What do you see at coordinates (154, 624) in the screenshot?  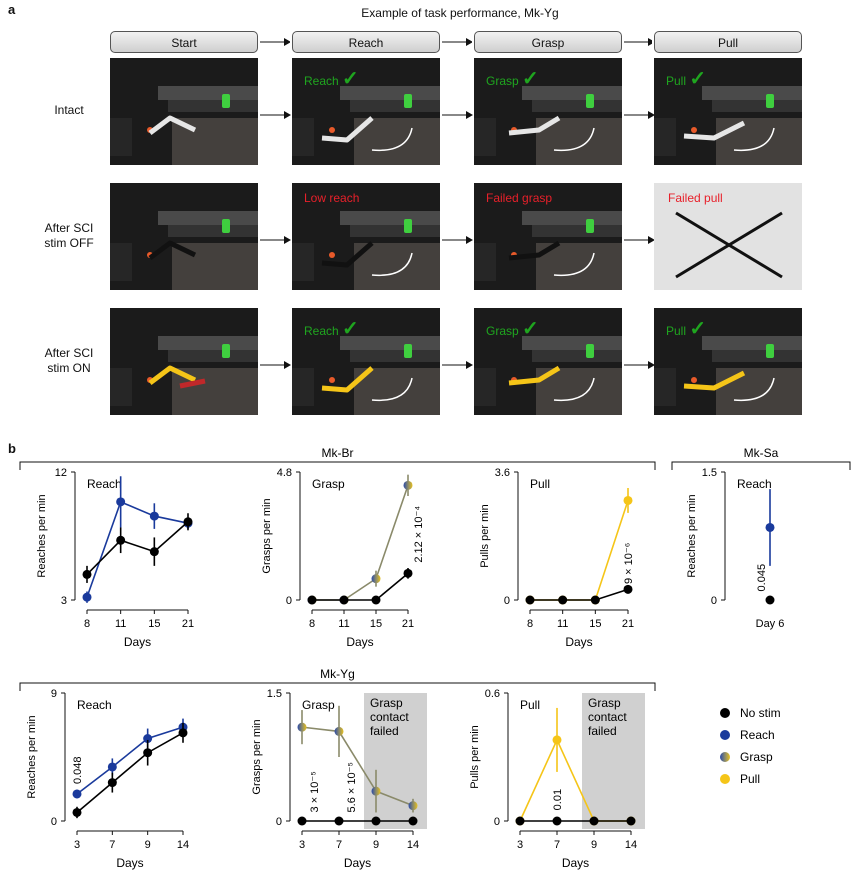 I see `x-tick-label: 15` at bounding box center [154, 624].